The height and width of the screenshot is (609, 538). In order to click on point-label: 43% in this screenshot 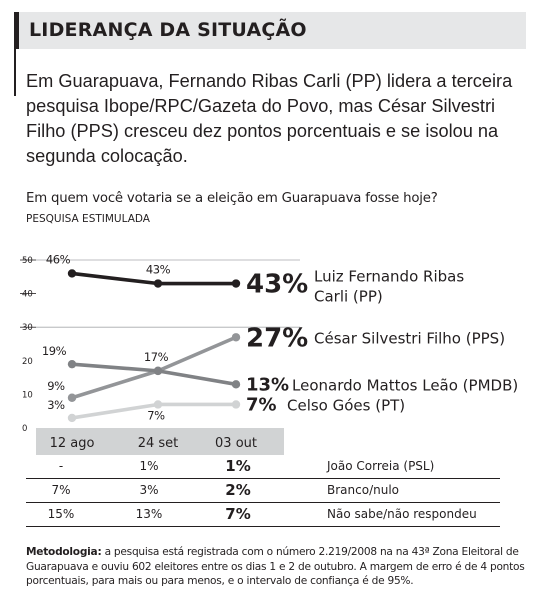, I will do `click(158, 270)`.